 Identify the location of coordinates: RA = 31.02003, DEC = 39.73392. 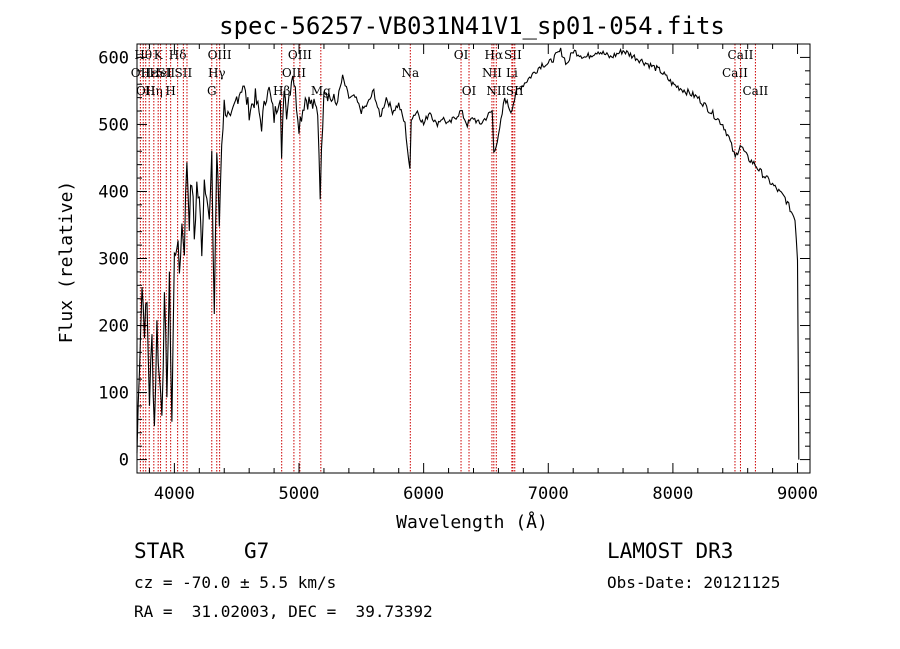
(283, 611).